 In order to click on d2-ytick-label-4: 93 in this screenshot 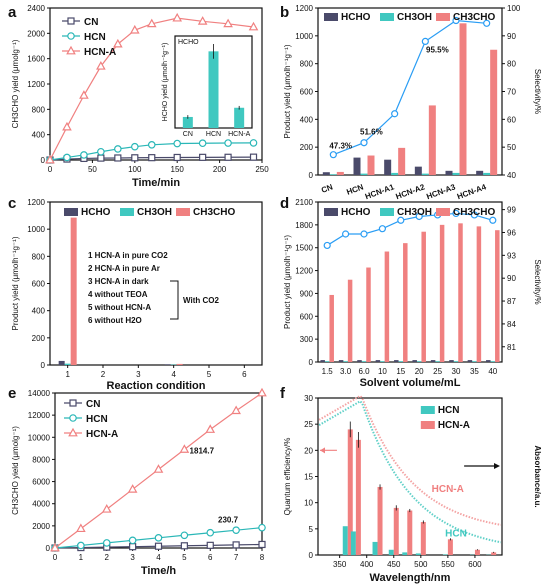, I will do `click(511, 255)`.